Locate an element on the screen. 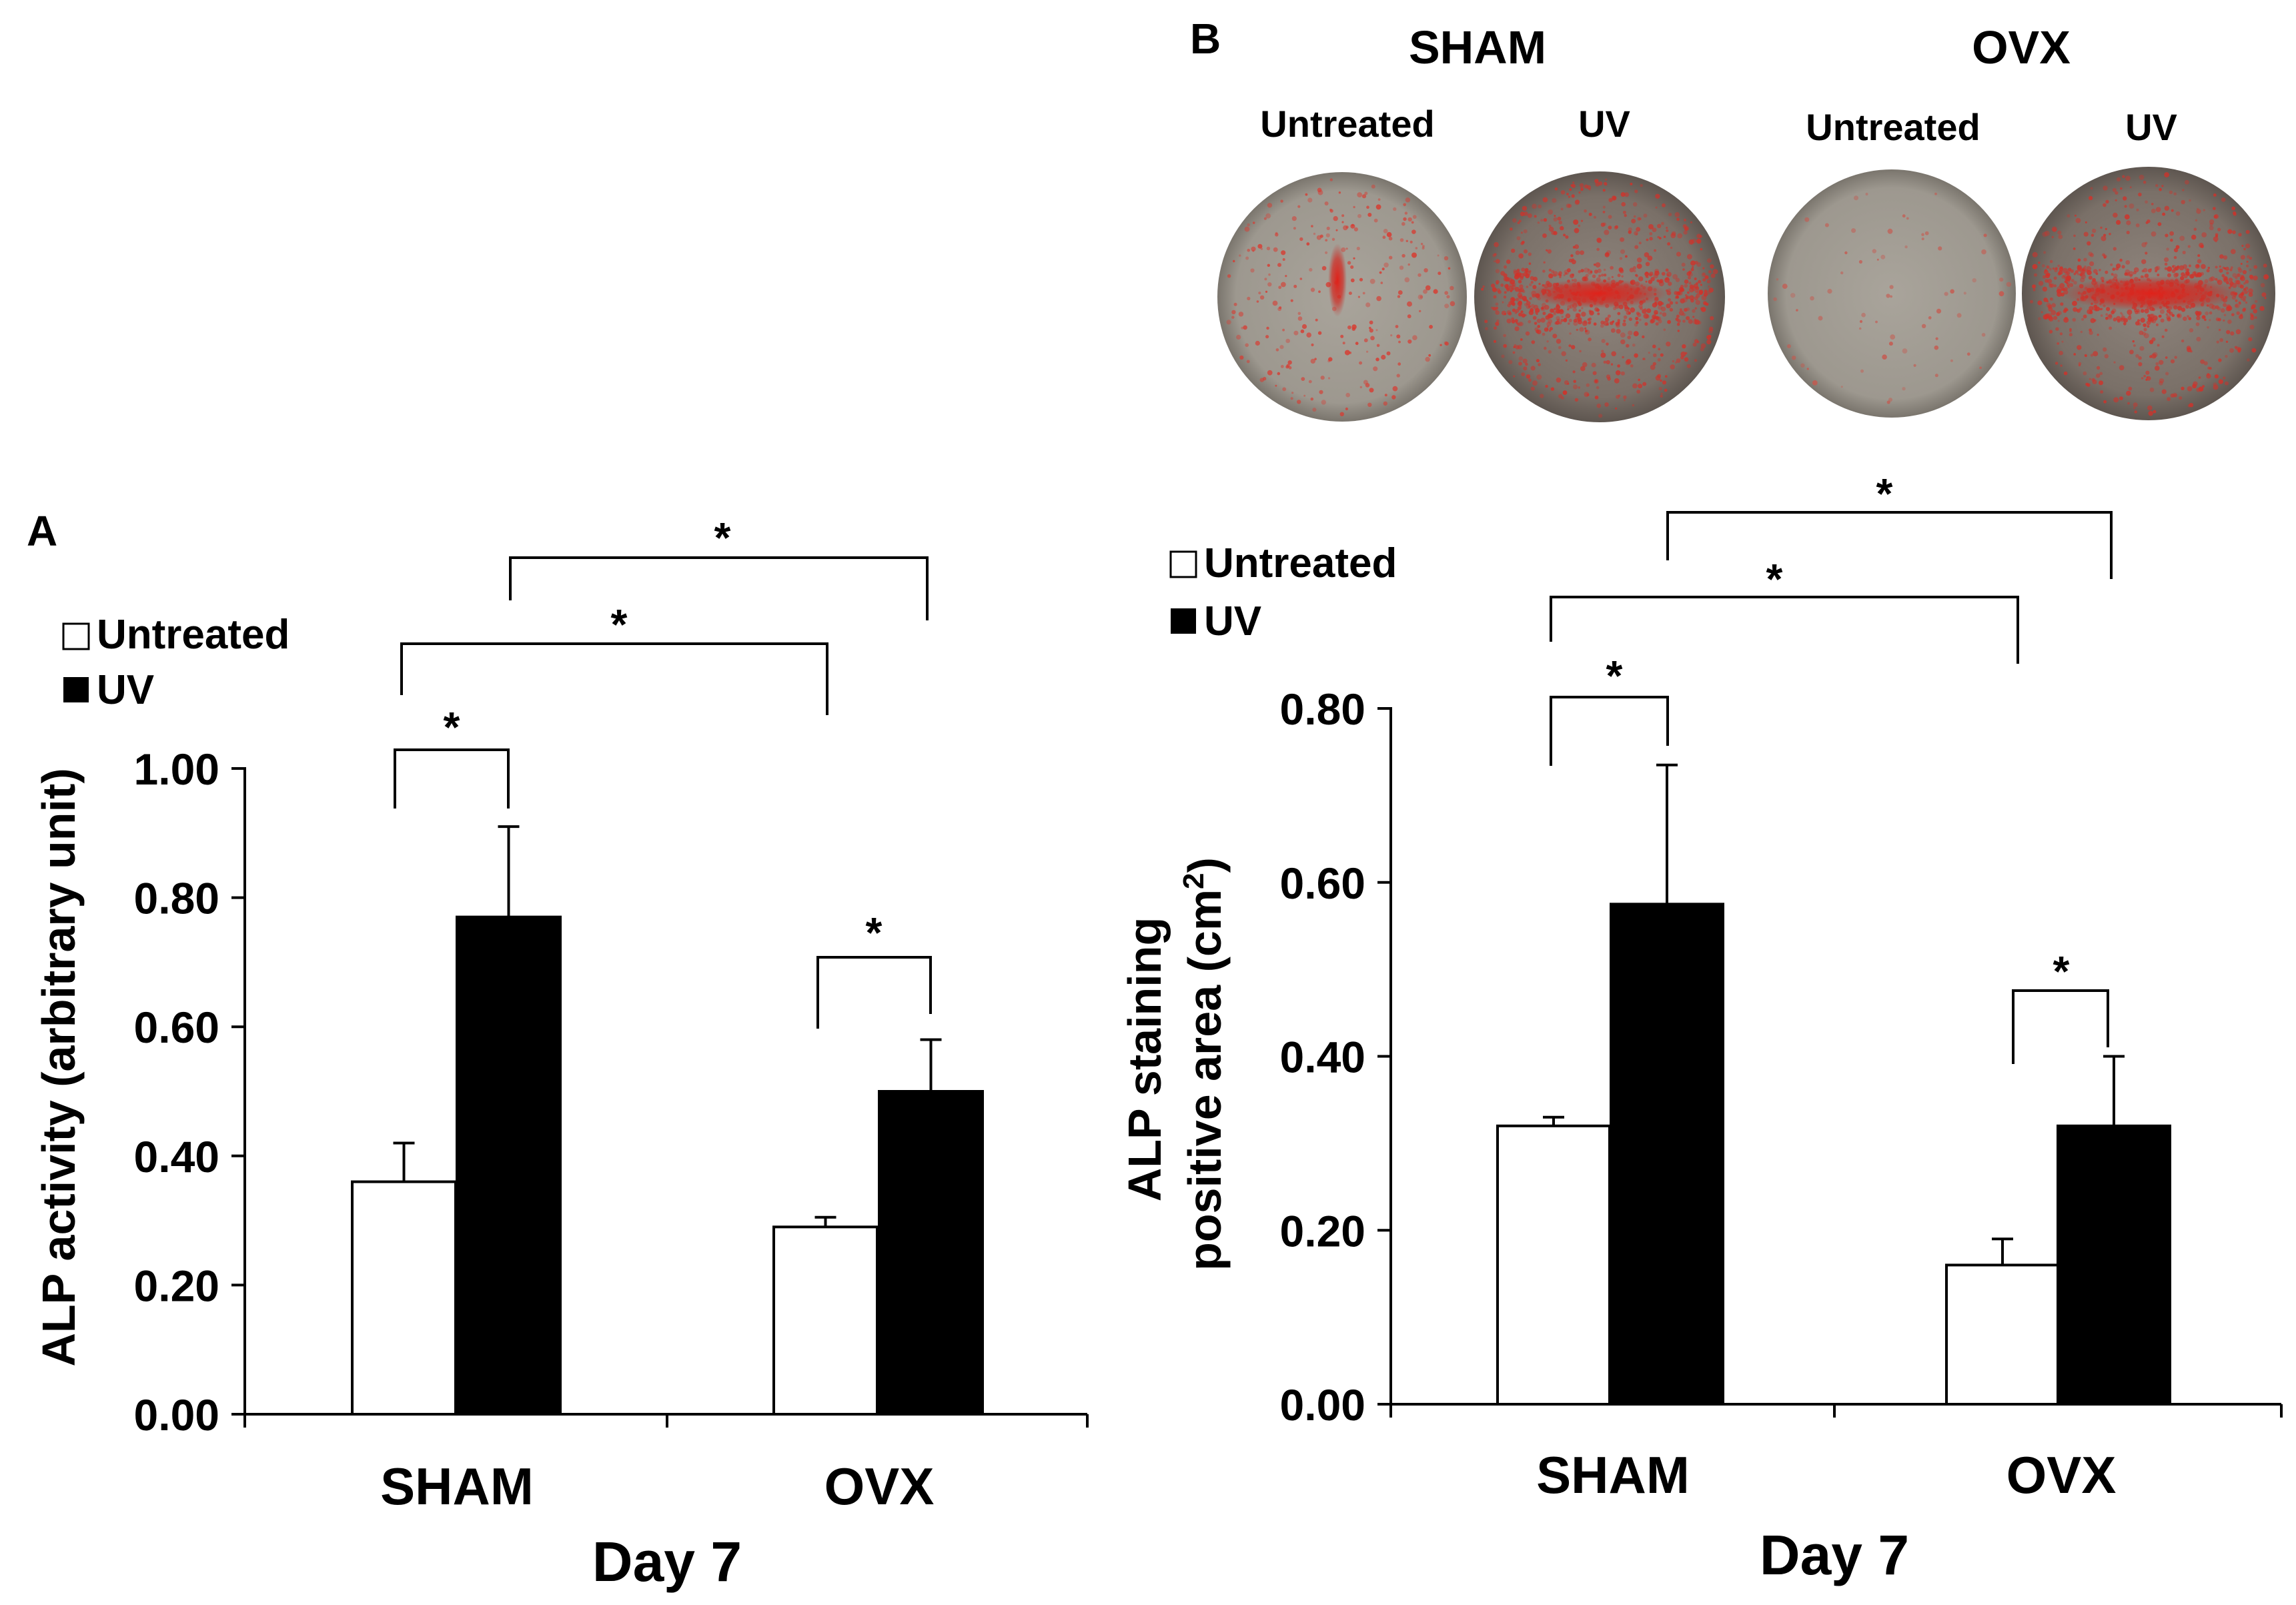  sig-label-a-sham: * is located at coordinates (452, 727).